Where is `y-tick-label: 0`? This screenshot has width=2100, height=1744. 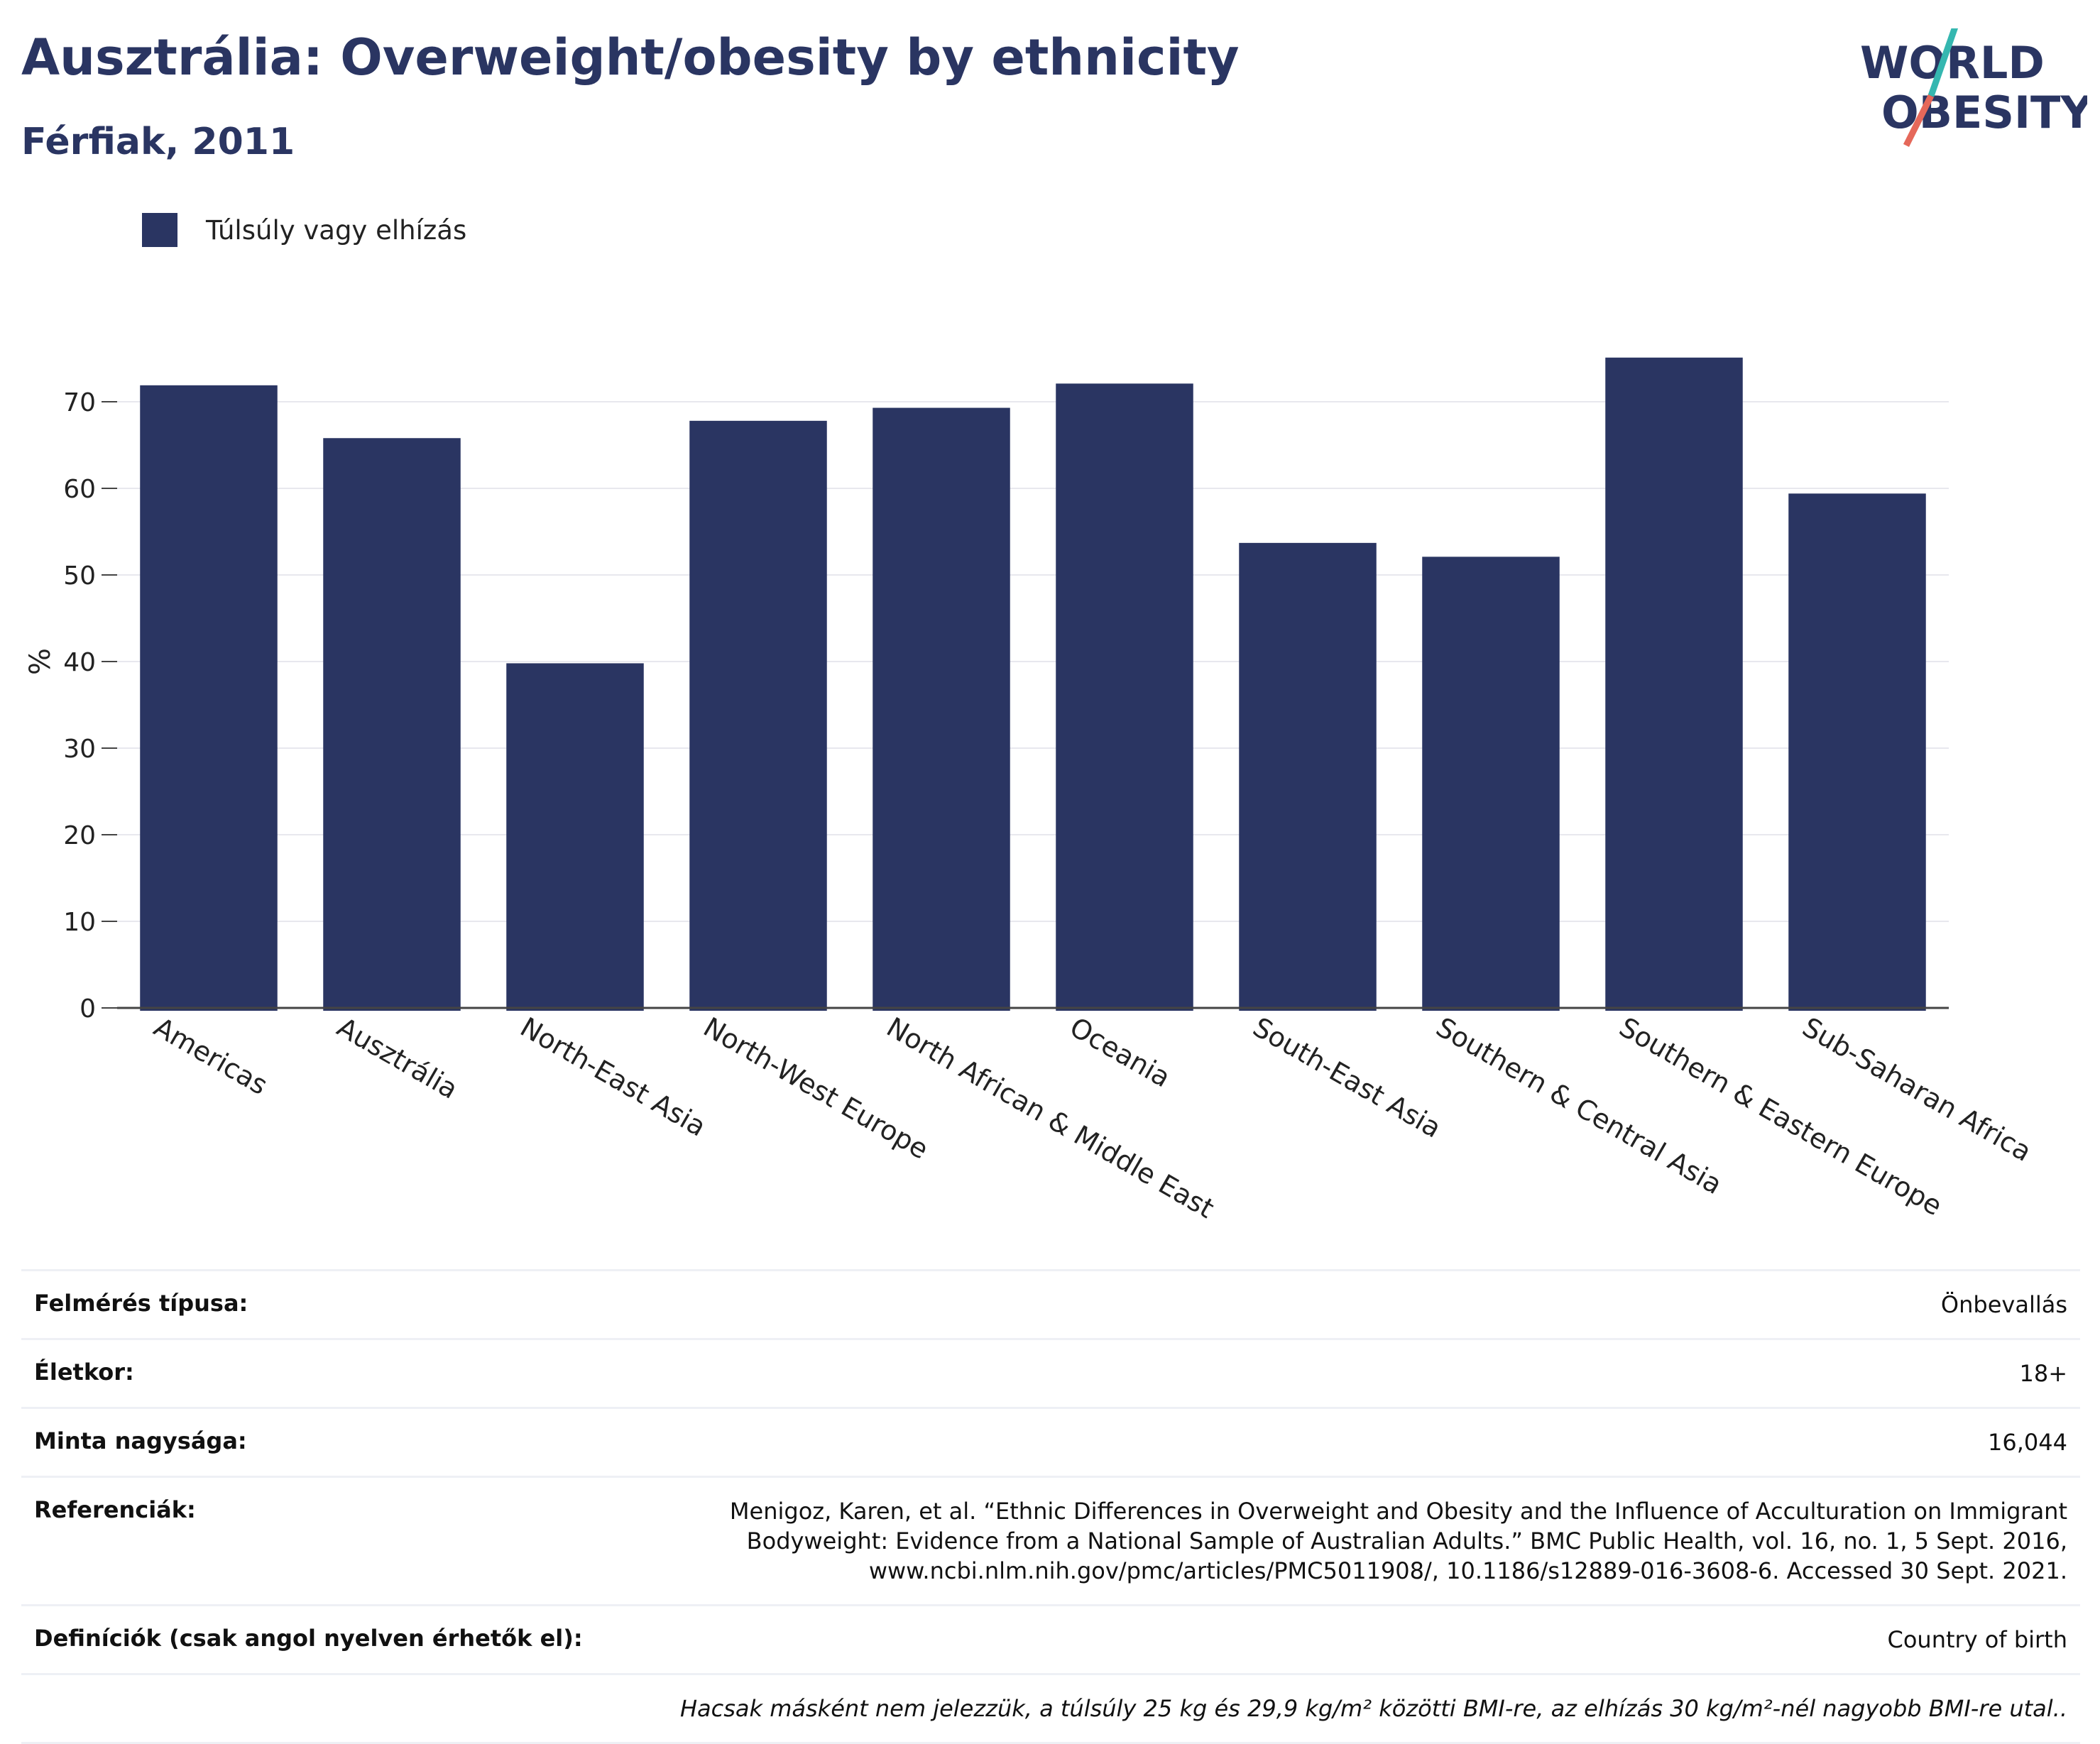 y-tick-label: 0 is located at coordinates (88, 1009).